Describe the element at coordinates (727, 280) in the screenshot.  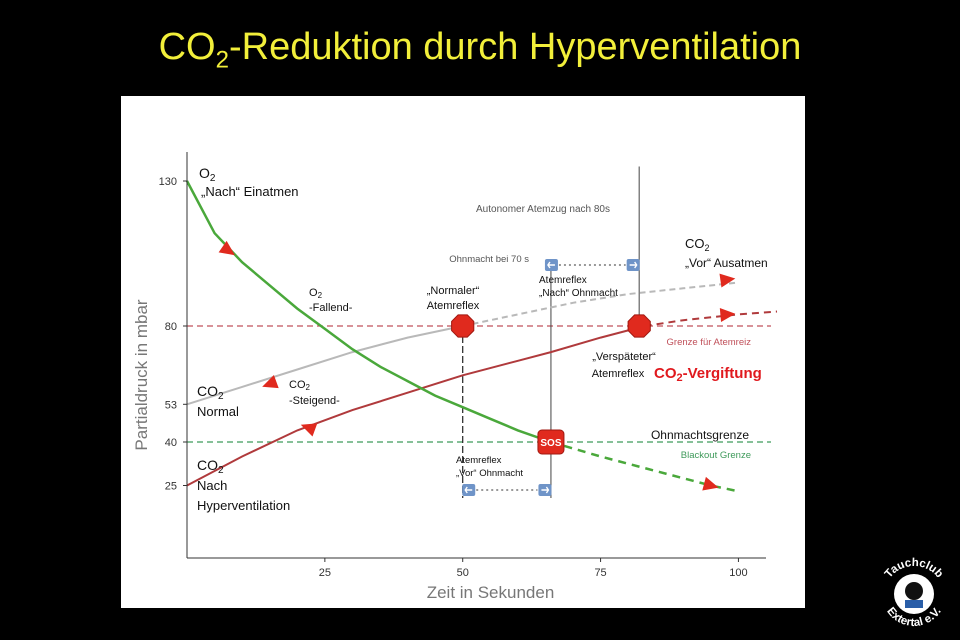
I see `co2-vor-arrow` at that location.